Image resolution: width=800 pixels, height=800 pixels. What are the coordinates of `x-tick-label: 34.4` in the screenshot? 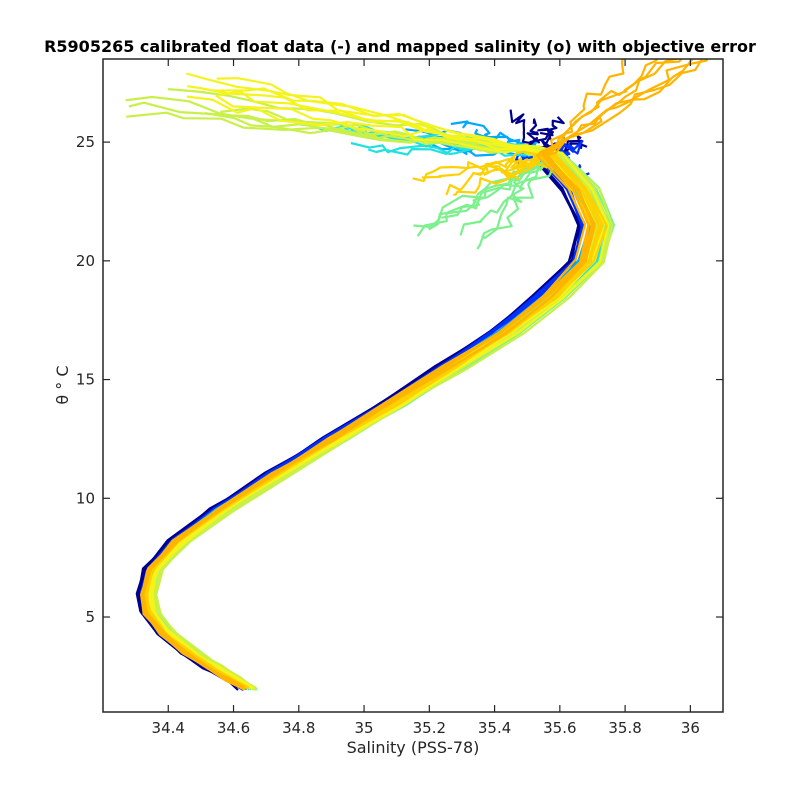 It's located at (168, 728).